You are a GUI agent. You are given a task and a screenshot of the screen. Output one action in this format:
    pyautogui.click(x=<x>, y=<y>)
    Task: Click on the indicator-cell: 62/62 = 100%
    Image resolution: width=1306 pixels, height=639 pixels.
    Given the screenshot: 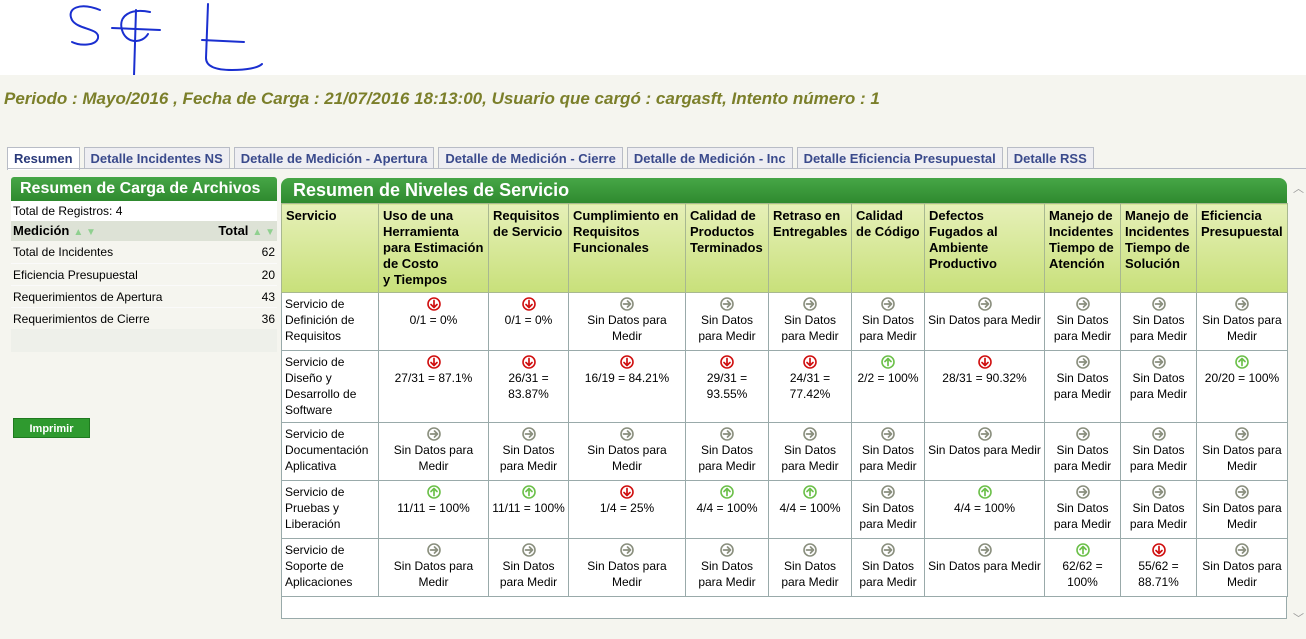 What is the action you would take?
    pyautogui.click(x=1082, y=567)
    